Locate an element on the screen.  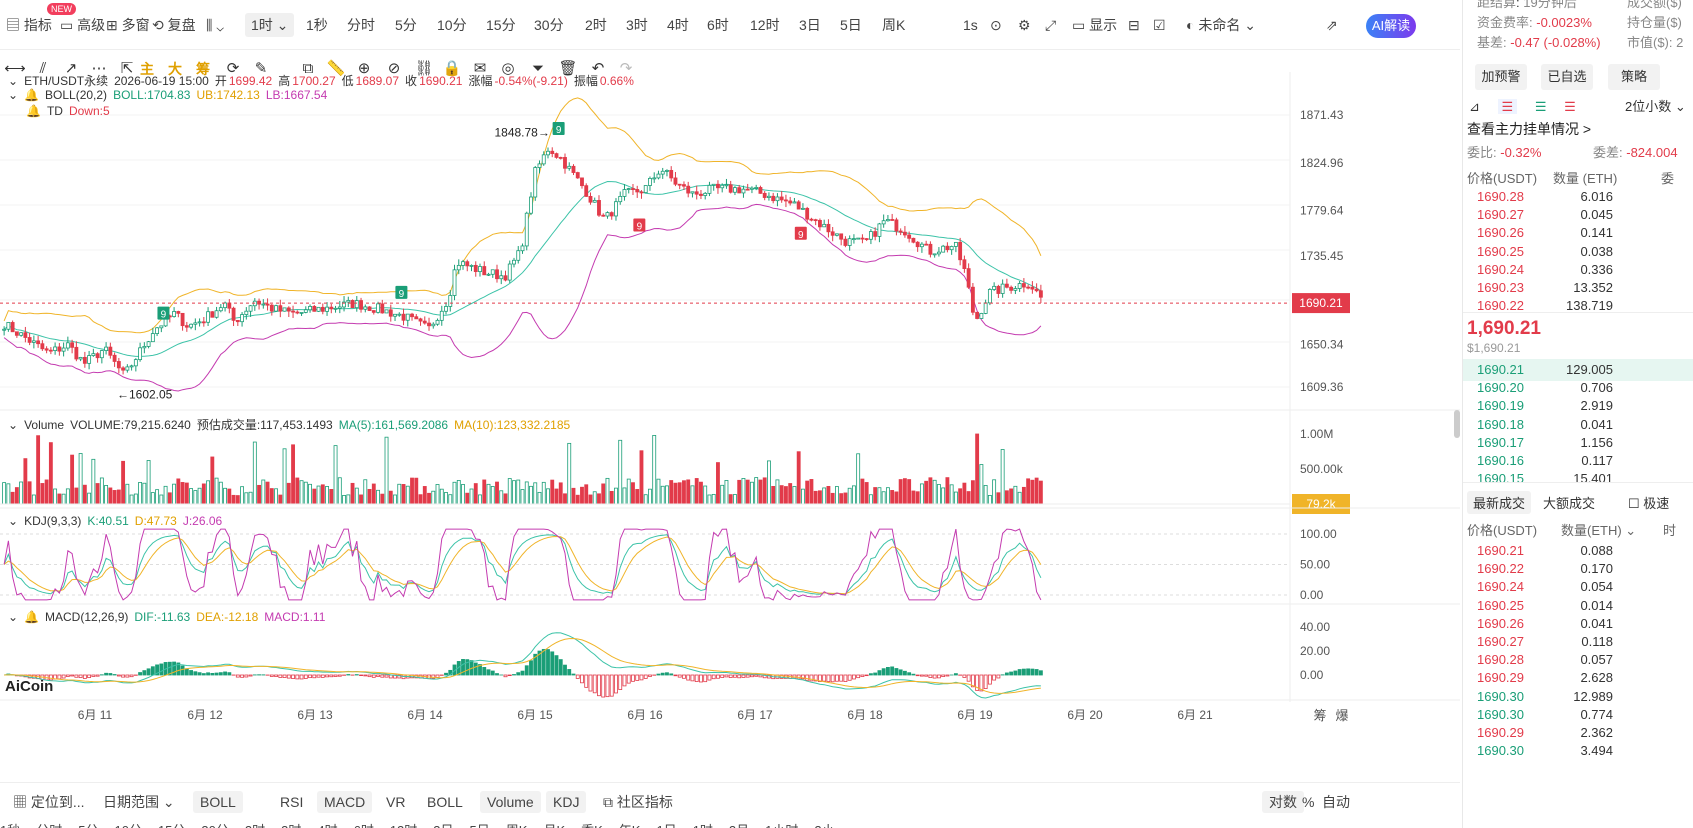
log-scale-toggle: 对数 is located at coordinates (1283, 802).